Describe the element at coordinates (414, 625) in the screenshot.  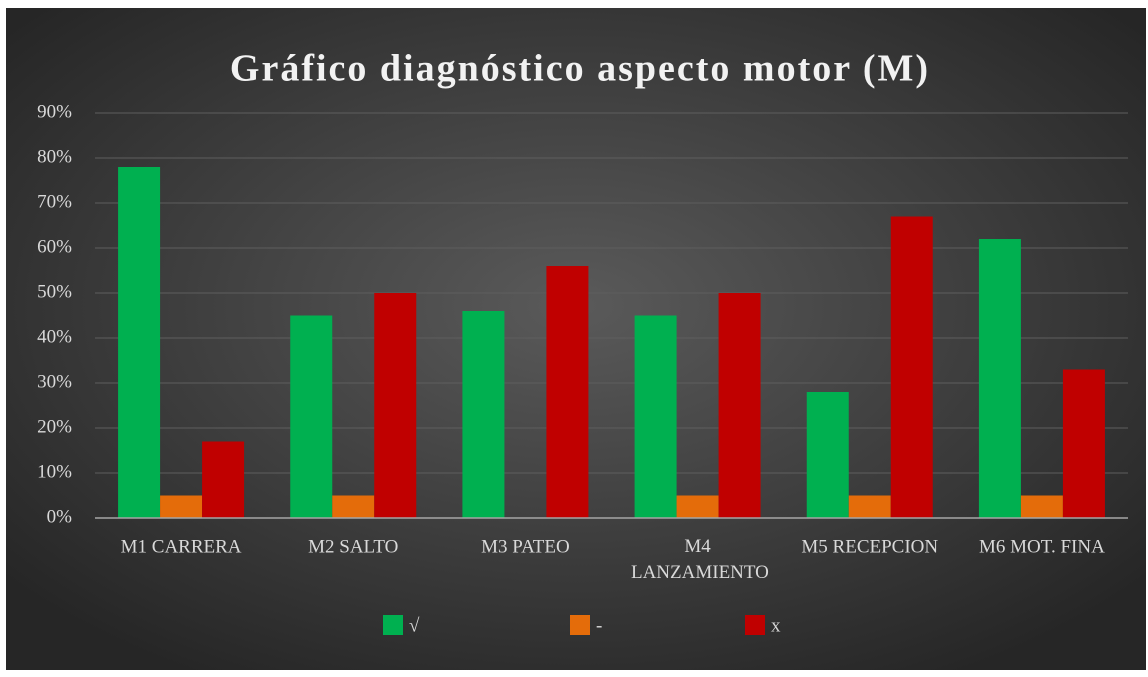
I see `legend-label: √` at that location.